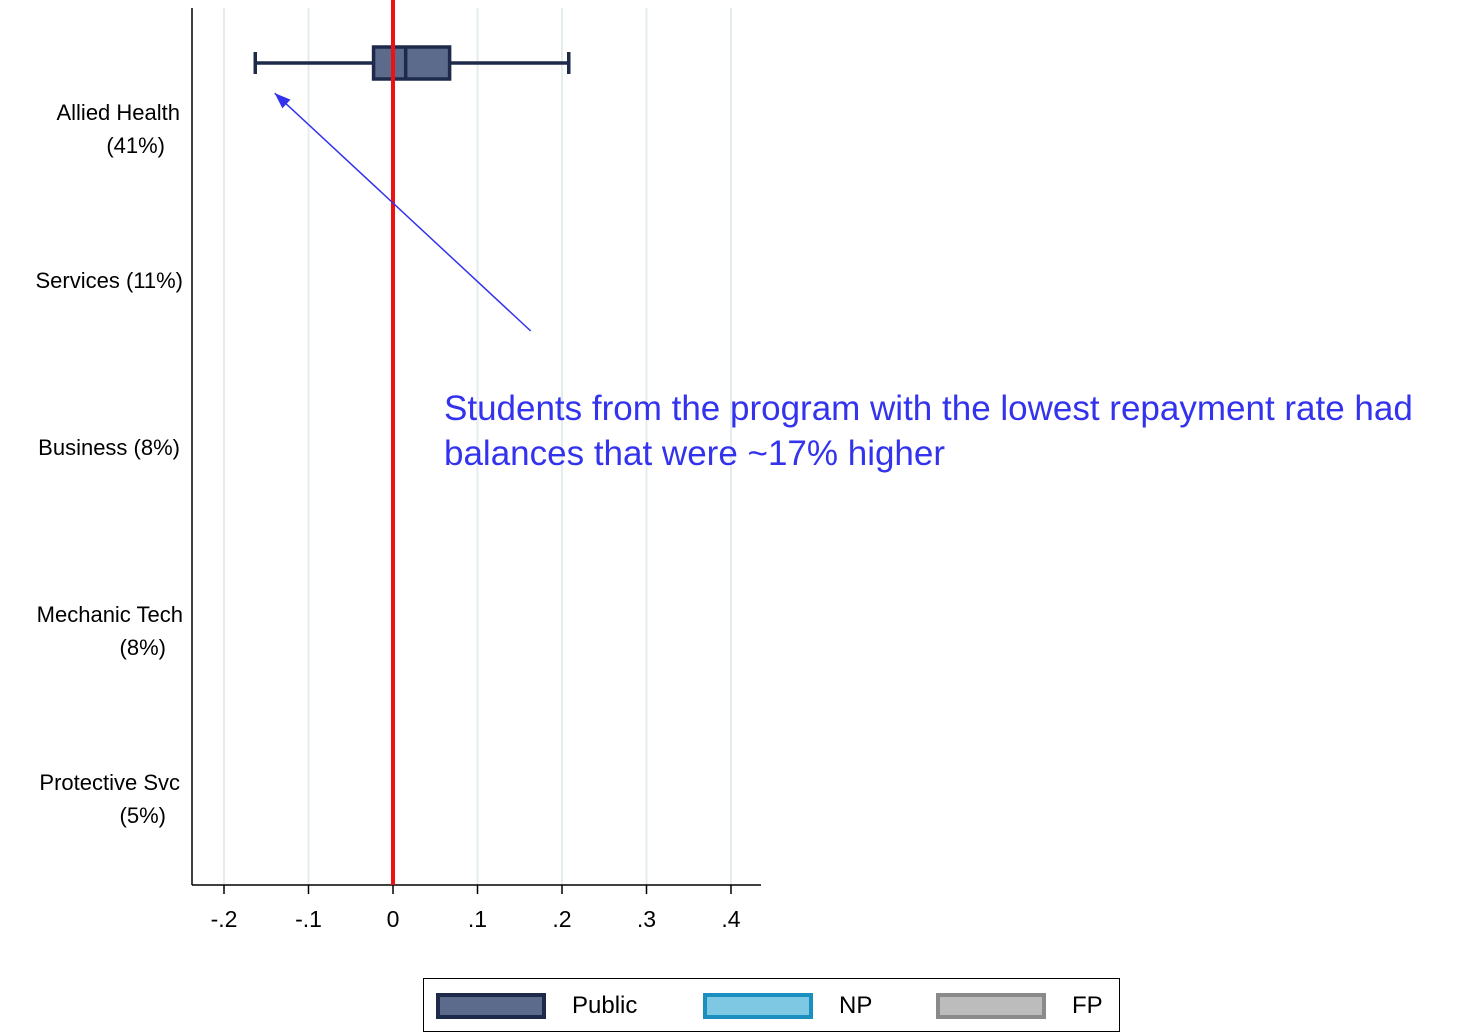  I want to click on category-label-mechanic-tech: Mechanic Tech (8%), so click(109, 631).